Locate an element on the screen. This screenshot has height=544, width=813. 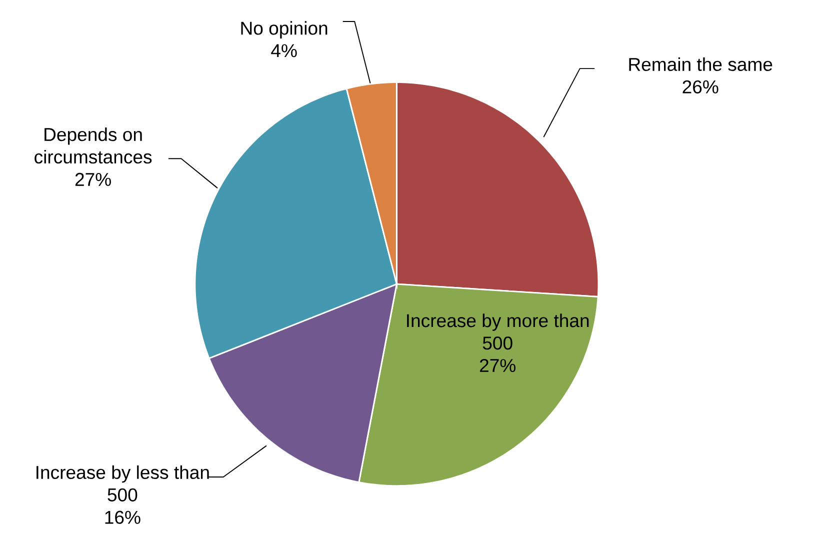
data-label: 26% is located at coordinates (700, 87).